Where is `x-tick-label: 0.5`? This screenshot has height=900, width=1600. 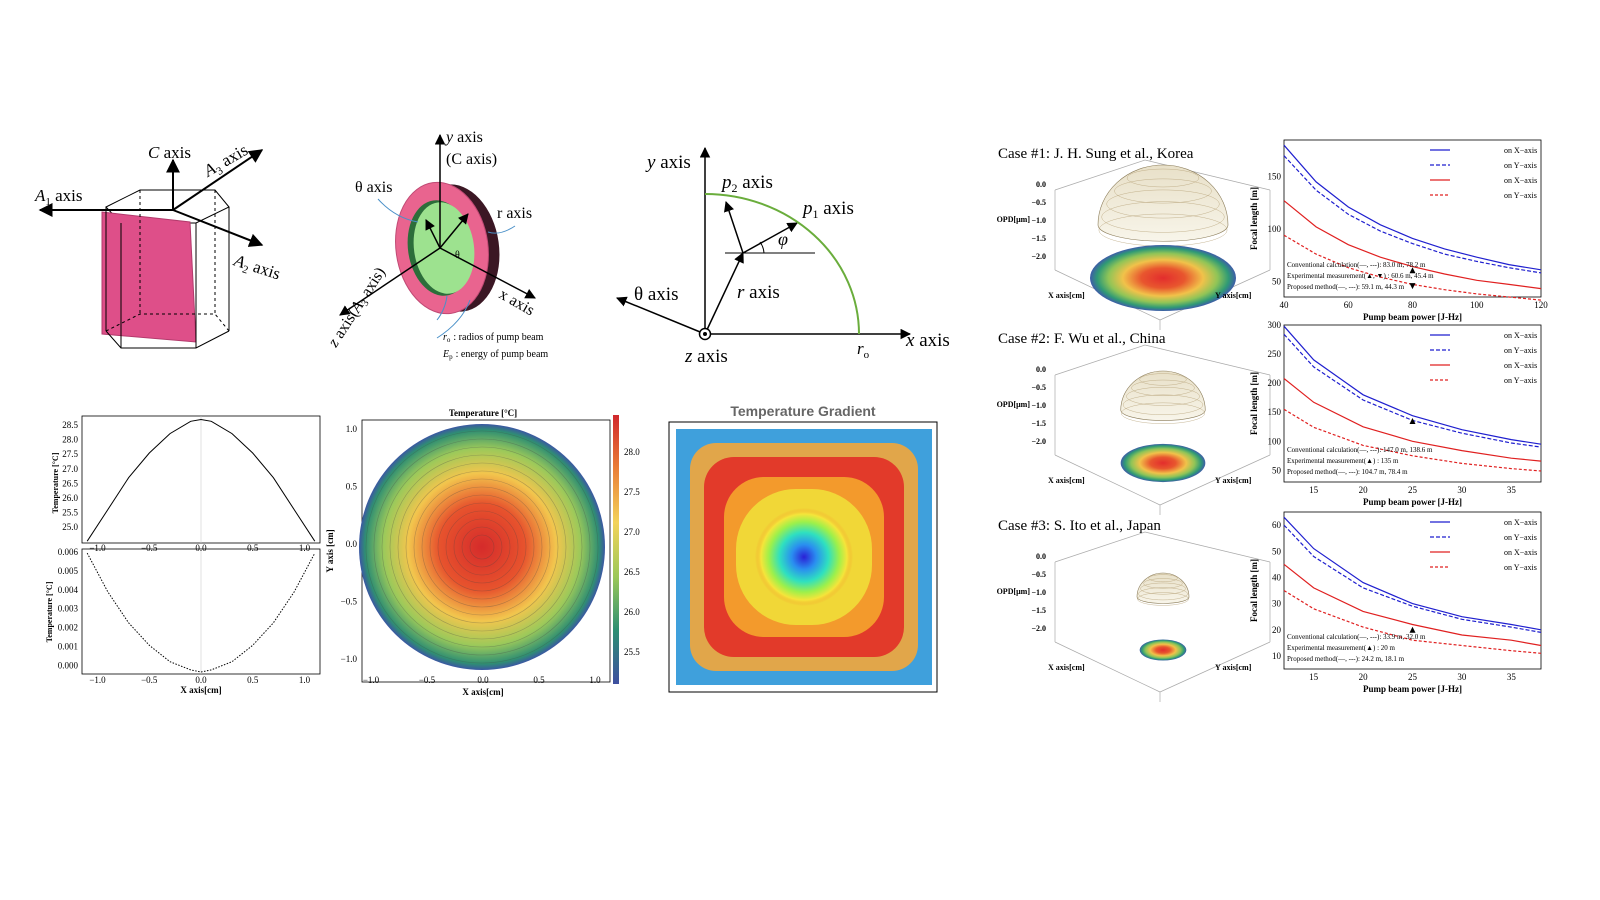 x-tick-label: 0.5 is located at coordinates (253, 548).